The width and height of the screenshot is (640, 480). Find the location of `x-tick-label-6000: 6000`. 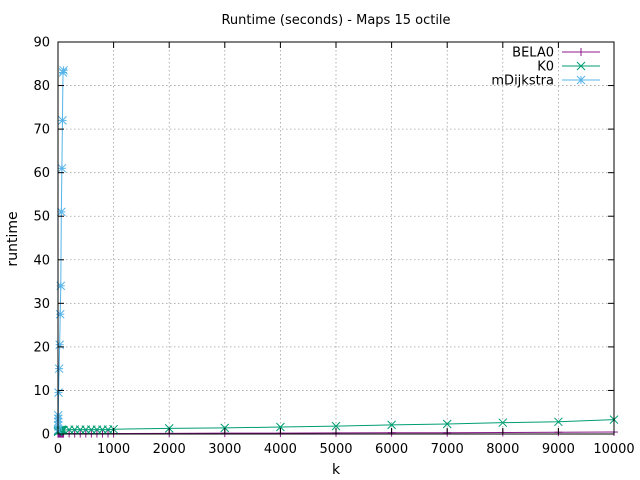

x-tick-label-6000: 6000 is located at coordinates (391, 449).